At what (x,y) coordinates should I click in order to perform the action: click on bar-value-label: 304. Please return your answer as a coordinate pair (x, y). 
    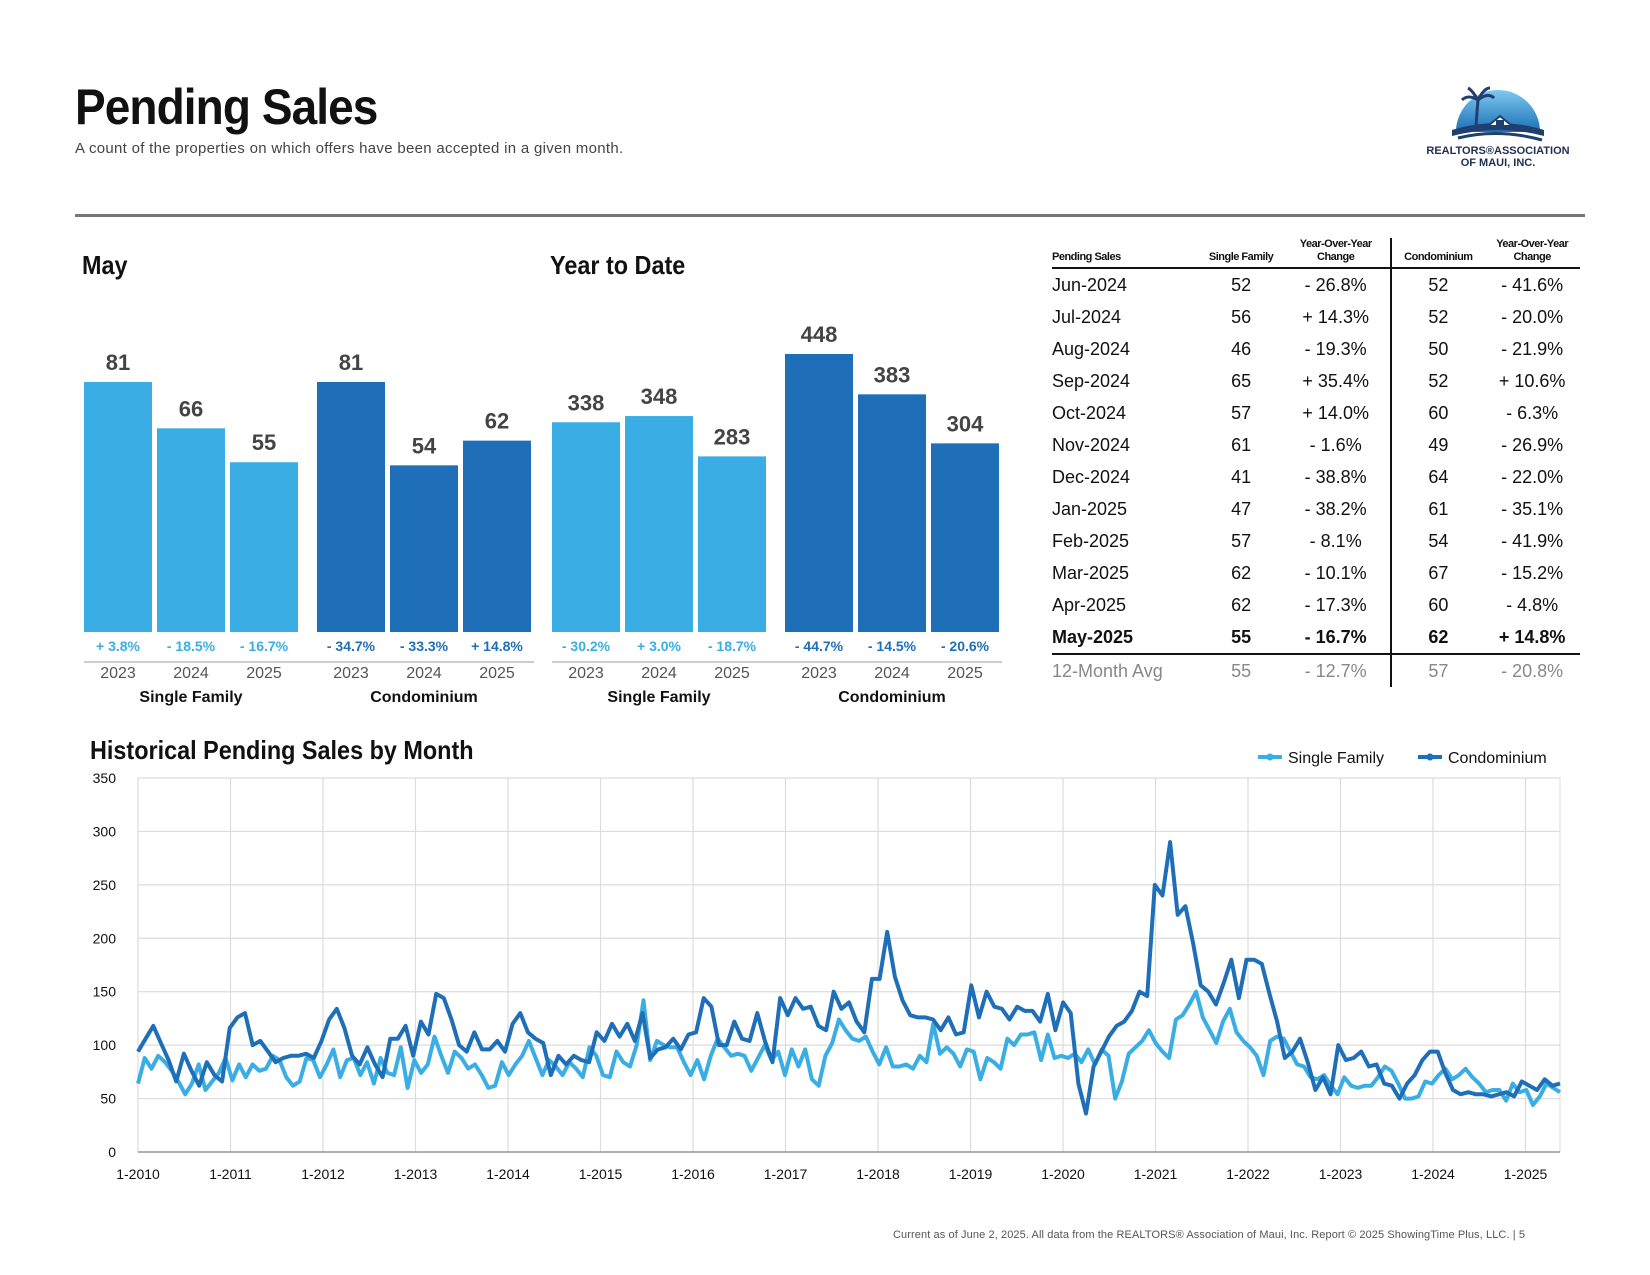
    Looking at the image, I should click on (965, 423).